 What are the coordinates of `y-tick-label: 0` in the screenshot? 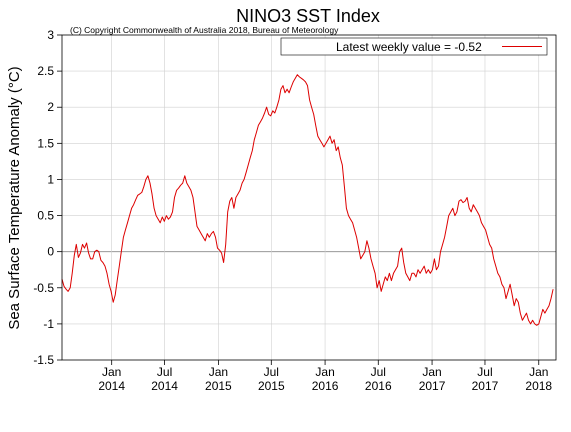 It's located at (50, 252).